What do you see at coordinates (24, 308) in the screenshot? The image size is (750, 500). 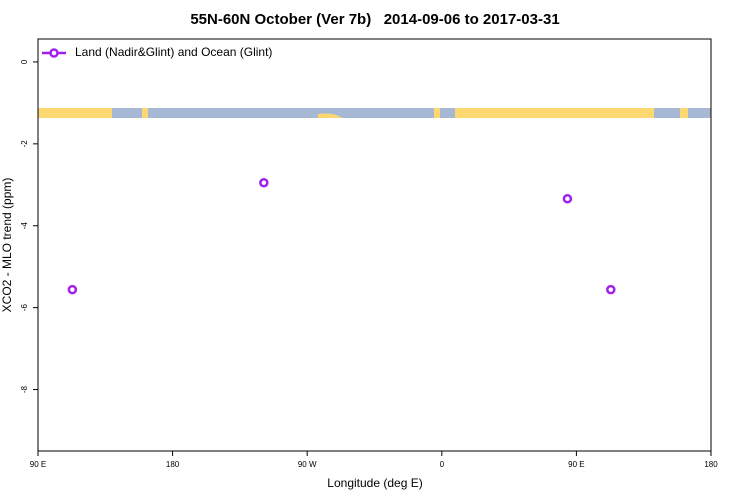 I see `y-tick-label: -6` at bounding box center [24, 308].